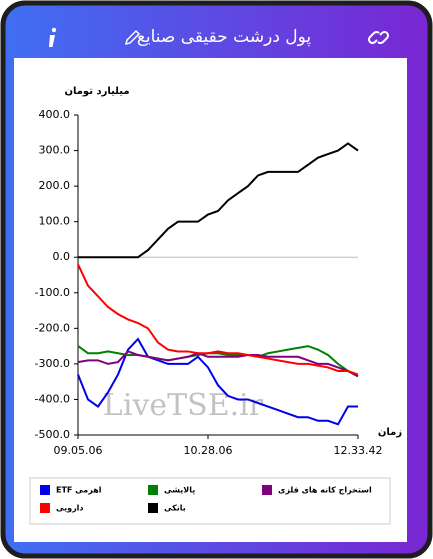 The width and height of the screenshot is (433, 559). Describe the element at coordinates (55, 114) in the screenshot. I see `y-tick-label: 400.0` at that location.